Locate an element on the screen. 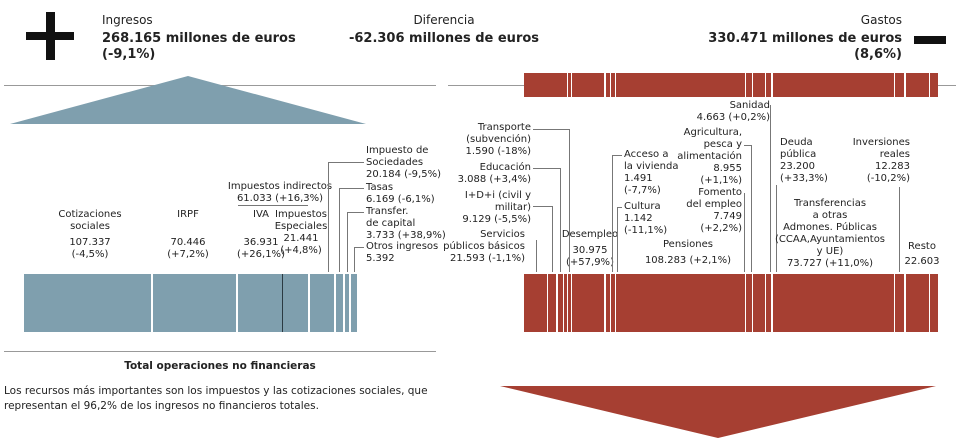 The height and width of the screenshot is (442, 960). footer-title: Total operaciones no financieras is located at coordinates (220, 366).